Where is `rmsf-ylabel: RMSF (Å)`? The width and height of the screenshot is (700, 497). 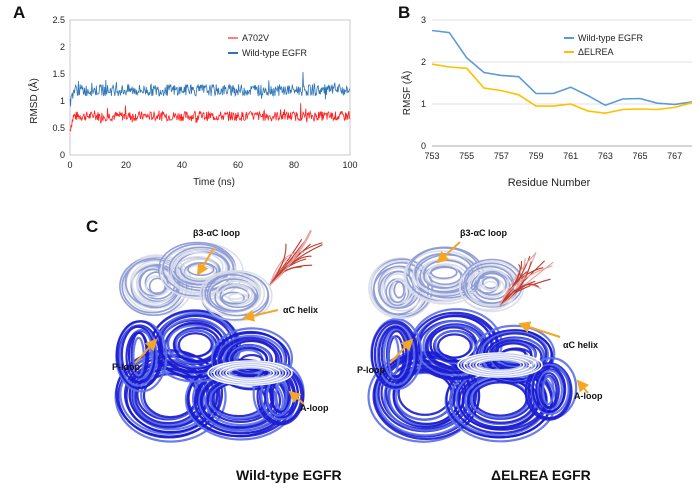
rmsf-ylabel: RMSF (Å) is located at coordinates (406, 93).